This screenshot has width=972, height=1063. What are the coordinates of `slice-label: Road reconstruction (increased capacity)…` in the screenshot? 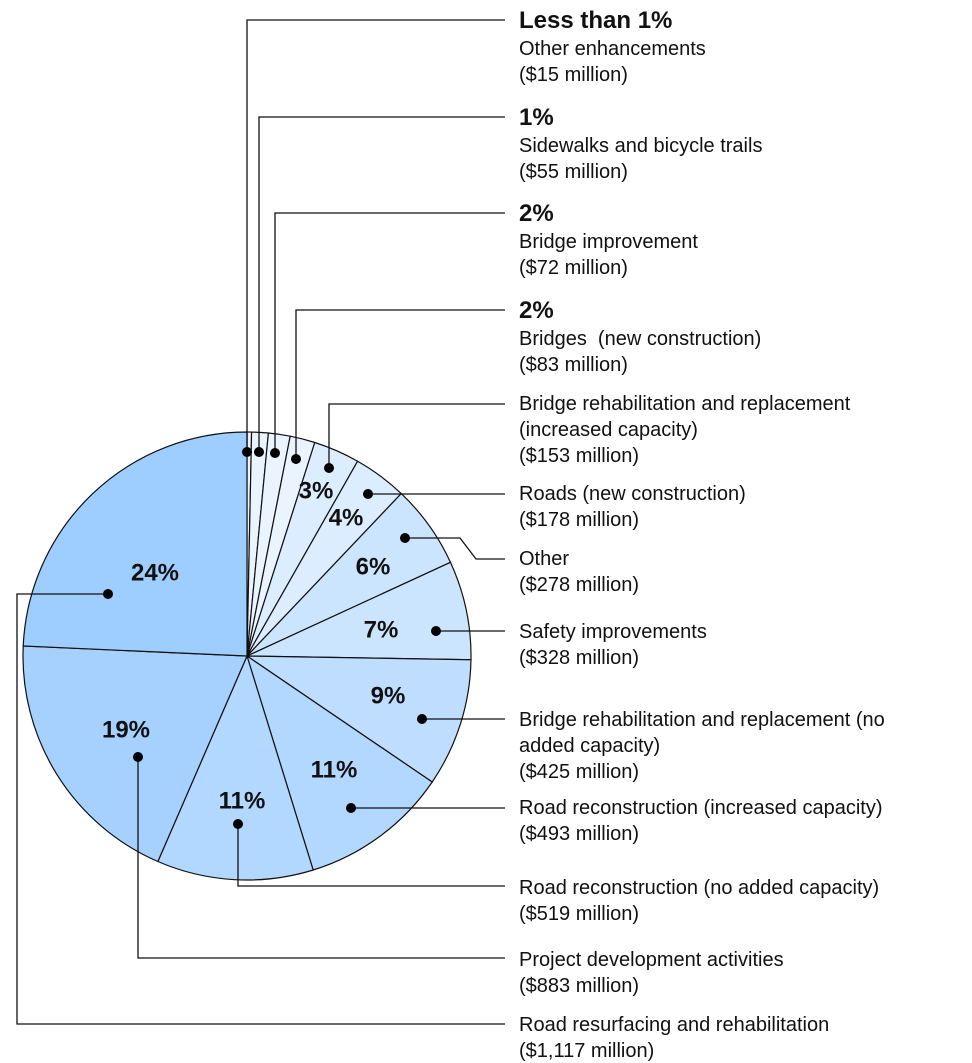 It's located at (701, 821).